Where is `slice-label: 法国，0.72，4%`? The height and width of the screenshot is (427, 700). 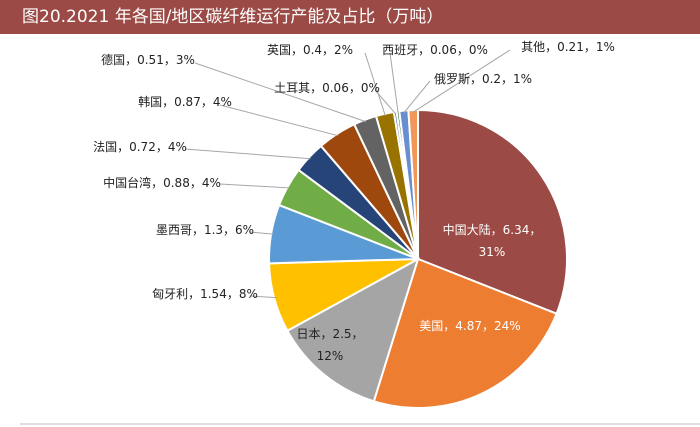
slice-label: 法国，0.72，4% is located at coordinates (140, 147).